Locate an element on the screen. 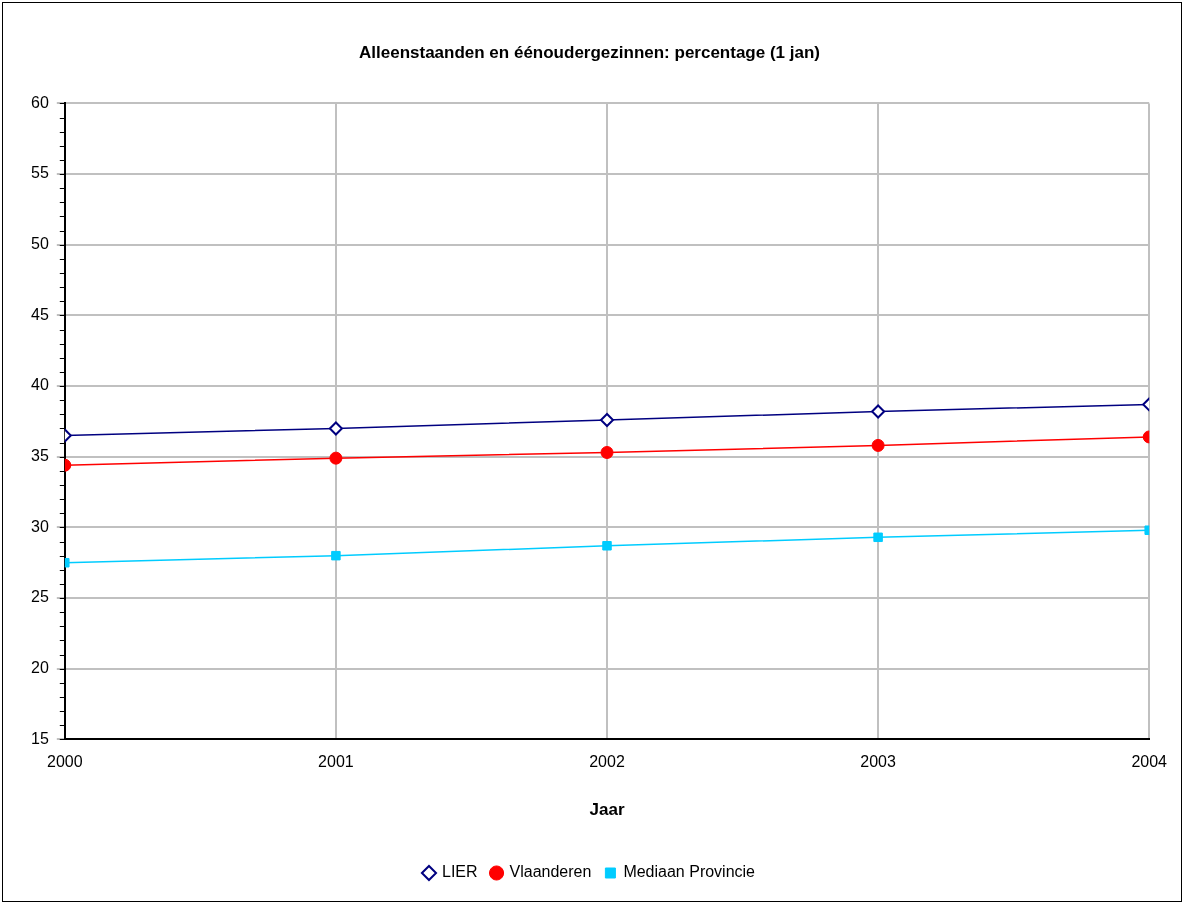  x-tick-label: 2004 is located at coordinates (1149, 762).